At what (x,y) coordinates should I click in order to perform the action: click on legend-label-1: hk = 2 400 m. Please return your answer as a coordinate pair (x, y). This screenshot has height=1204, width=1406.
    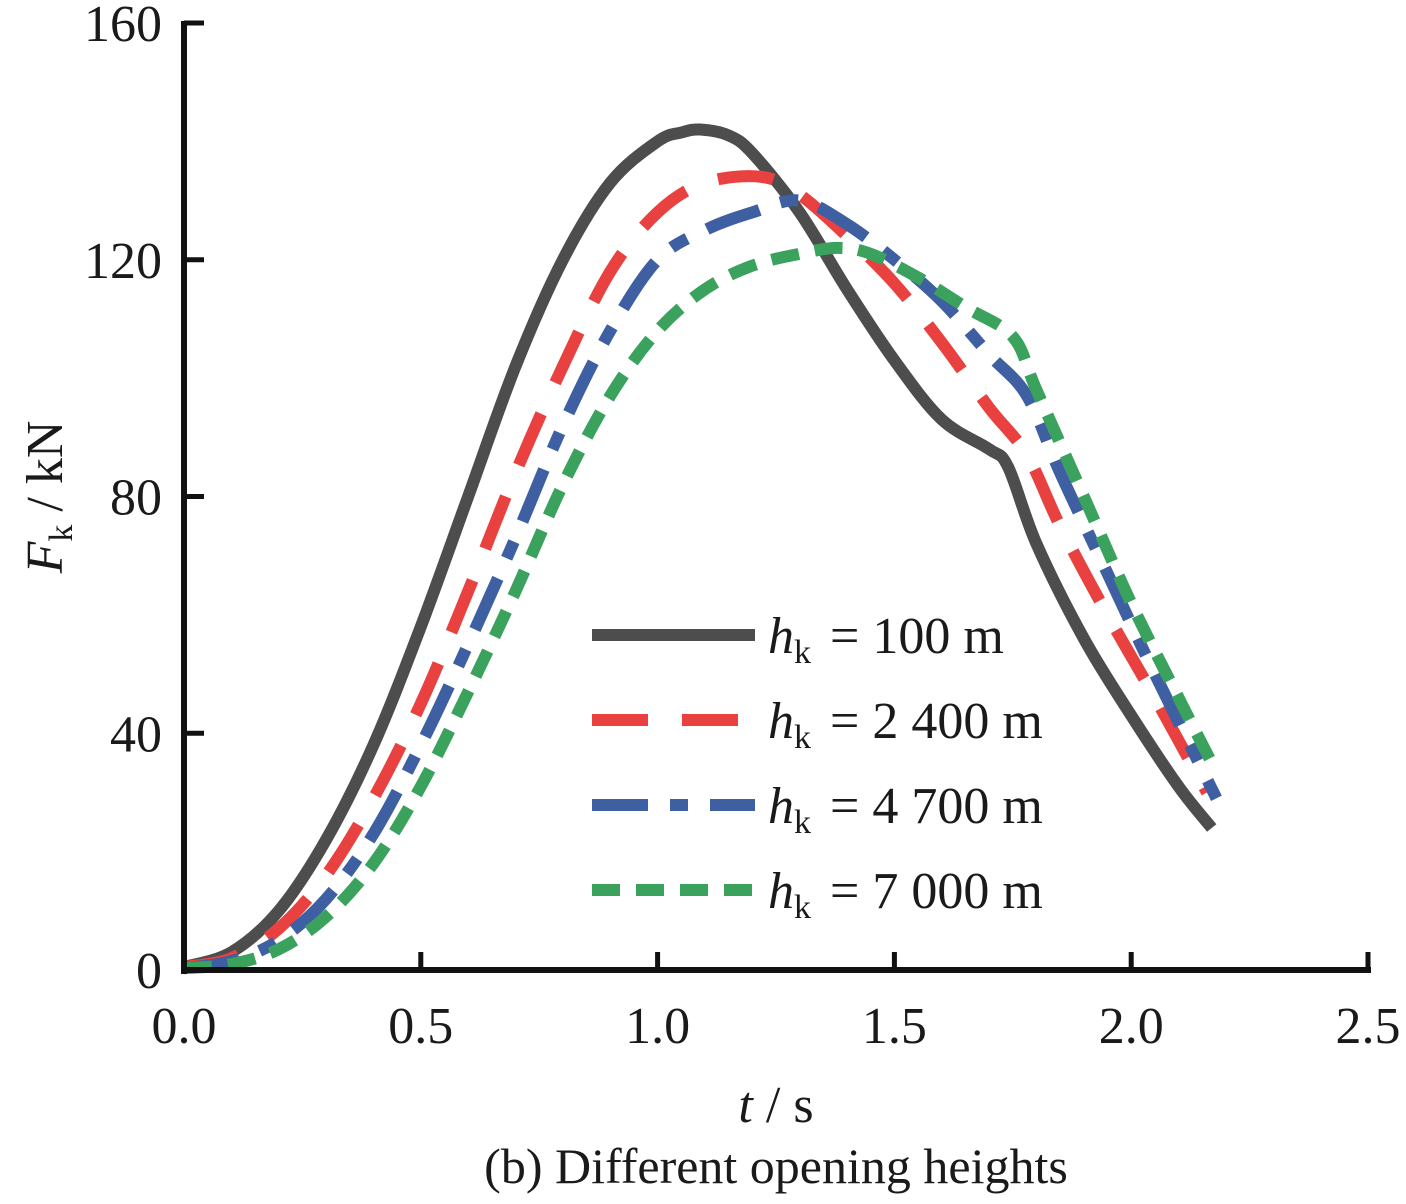
    Looking at the image, I should click on (905, 724).